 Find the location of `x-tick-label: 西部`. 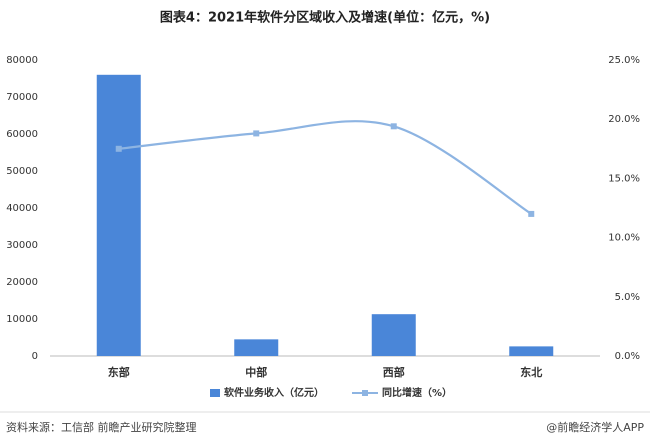

x-tick-label: 西部 is located at coordinates (394, 372).